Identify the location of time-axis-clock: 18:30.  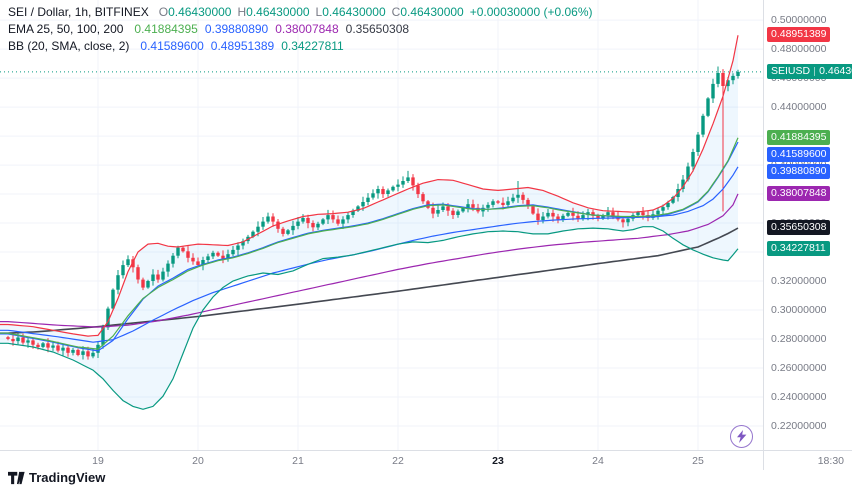
(830, 461).